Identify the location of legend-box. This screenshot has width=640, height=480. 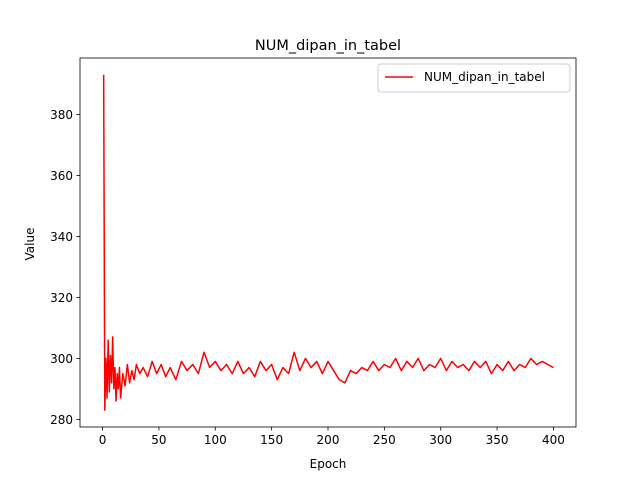
(474, 78).